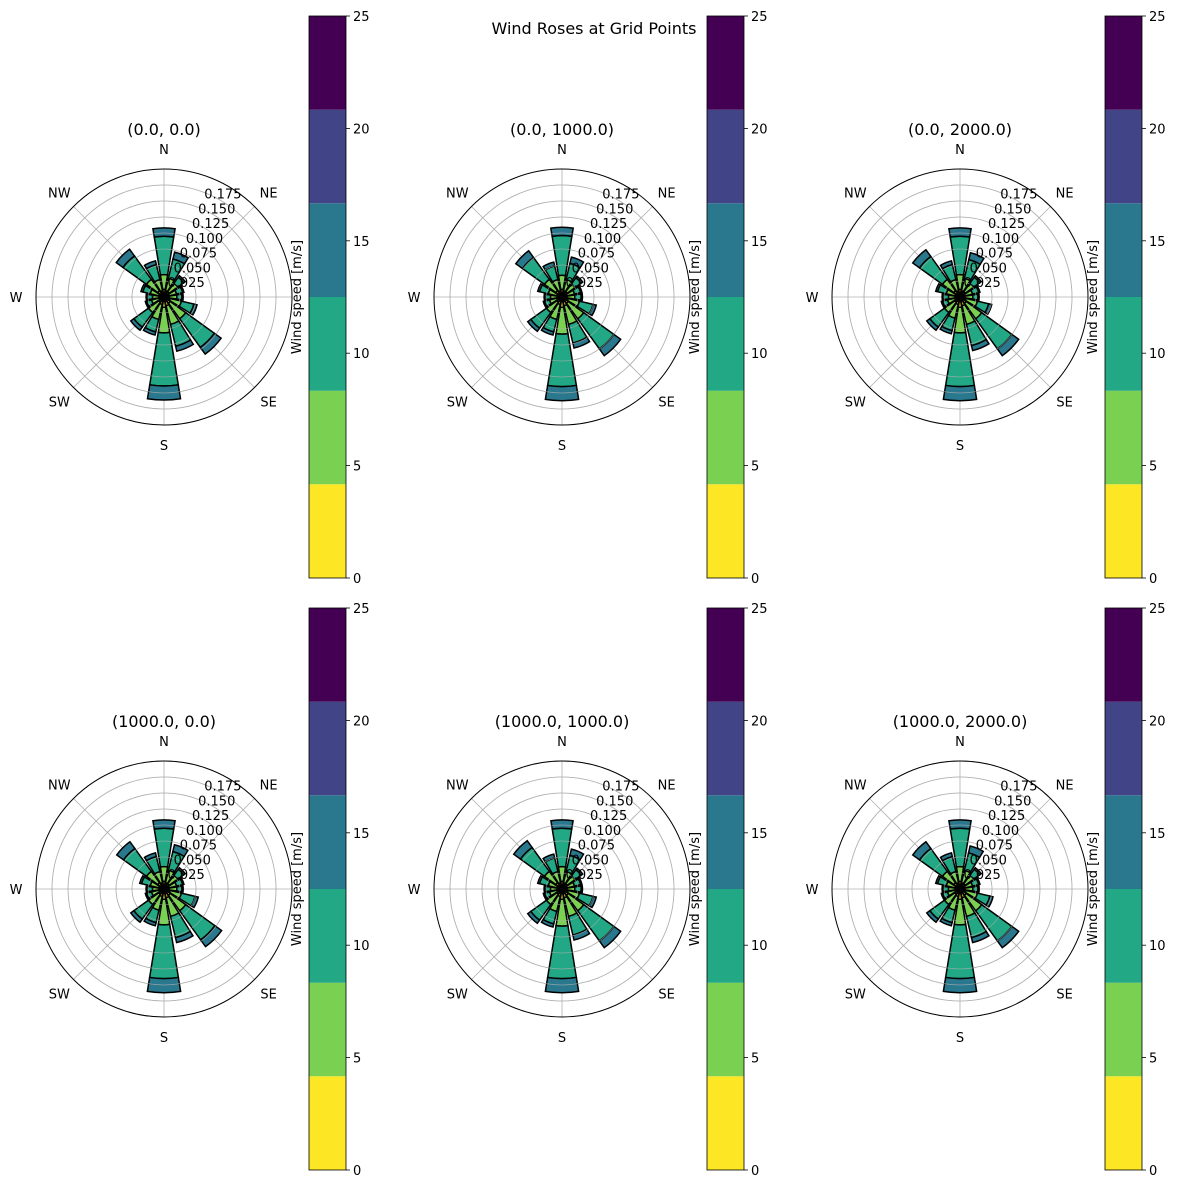 The image size is (1189, 1190). What do you see at coordinates (361, 17) in the screenshot?
I see `colorbar-tick-label: 25` at bounding box center [361, 17].